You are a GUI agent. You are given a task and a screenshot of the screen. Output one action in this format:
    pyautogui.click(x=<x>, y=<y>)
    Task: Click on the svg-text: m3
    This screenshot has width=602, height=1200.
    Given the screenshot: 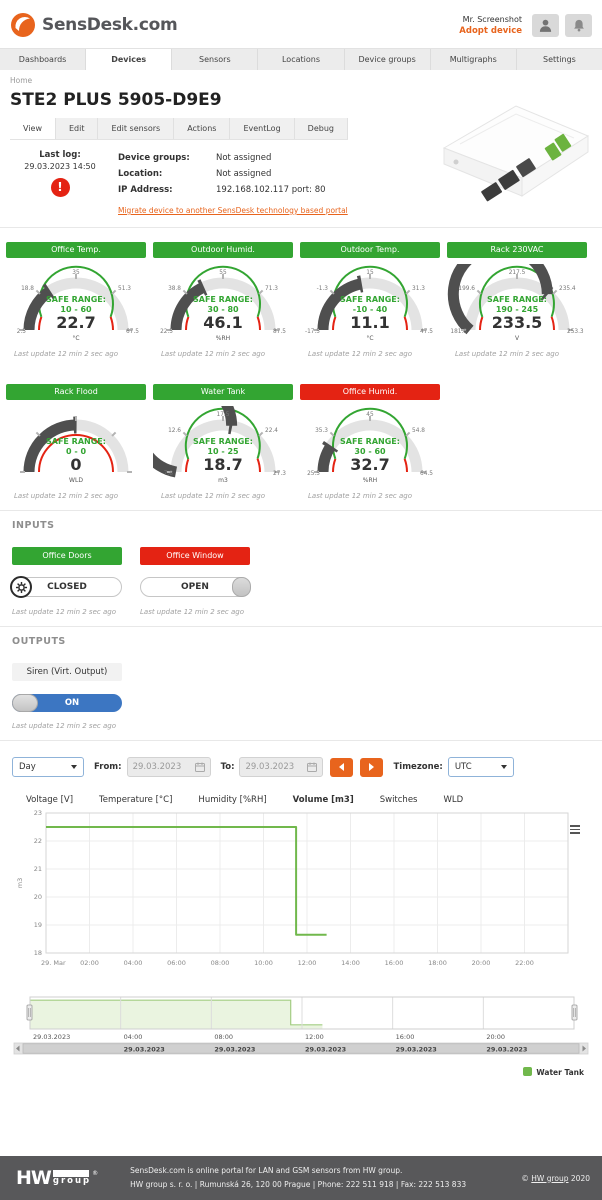 What is the action you would take?
    pyautogui.click(x=20, y=883)
    